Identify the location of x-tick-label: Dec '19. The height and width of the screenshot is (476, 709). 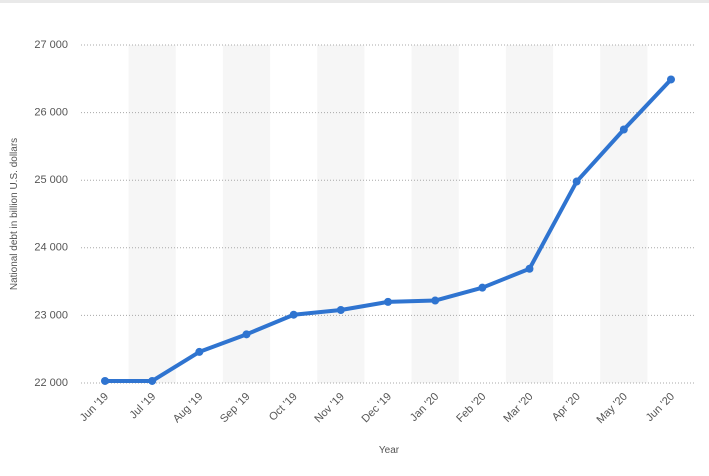
(377, 408).